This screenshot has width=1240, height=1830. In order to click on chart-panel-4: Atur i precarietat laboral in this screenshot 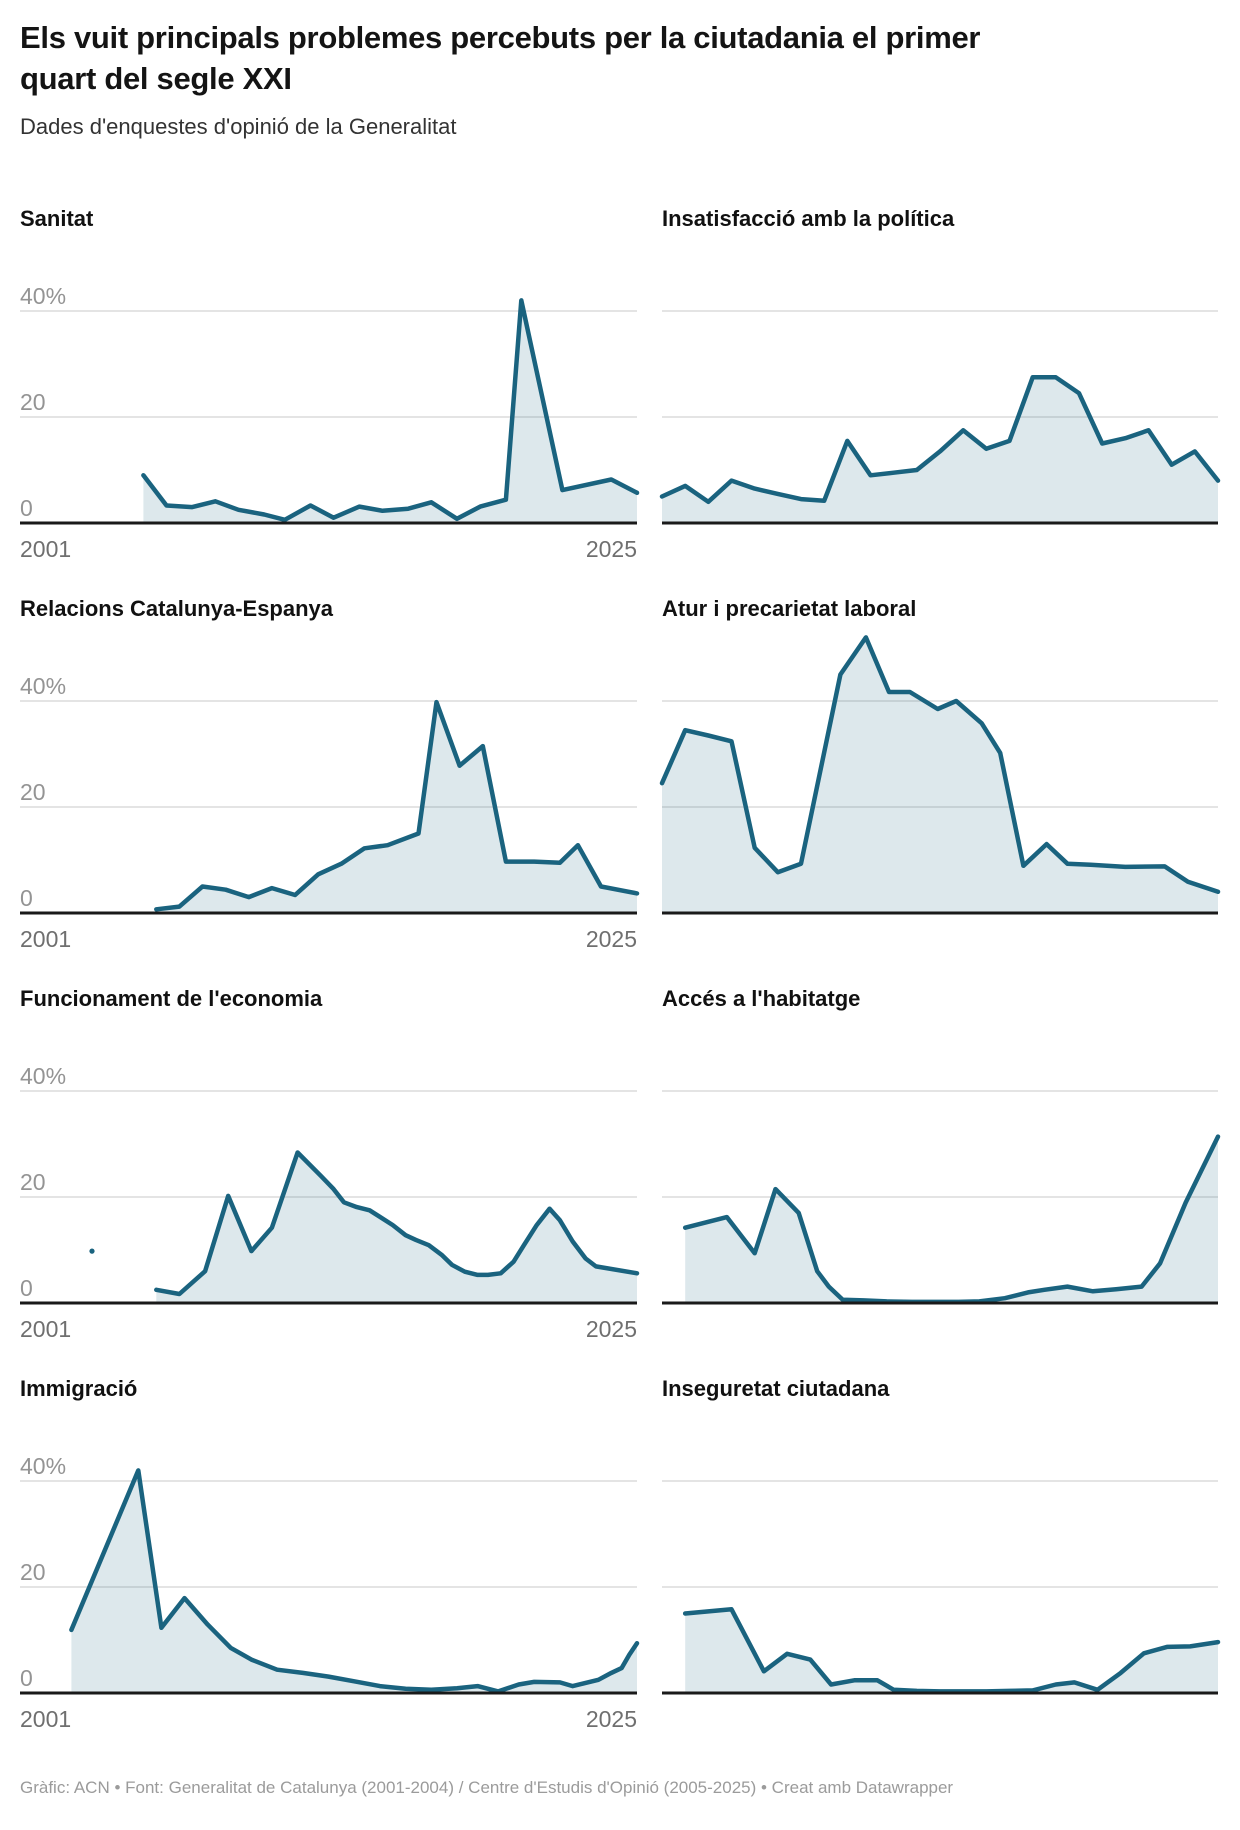, I will do `click(940, 777)`.